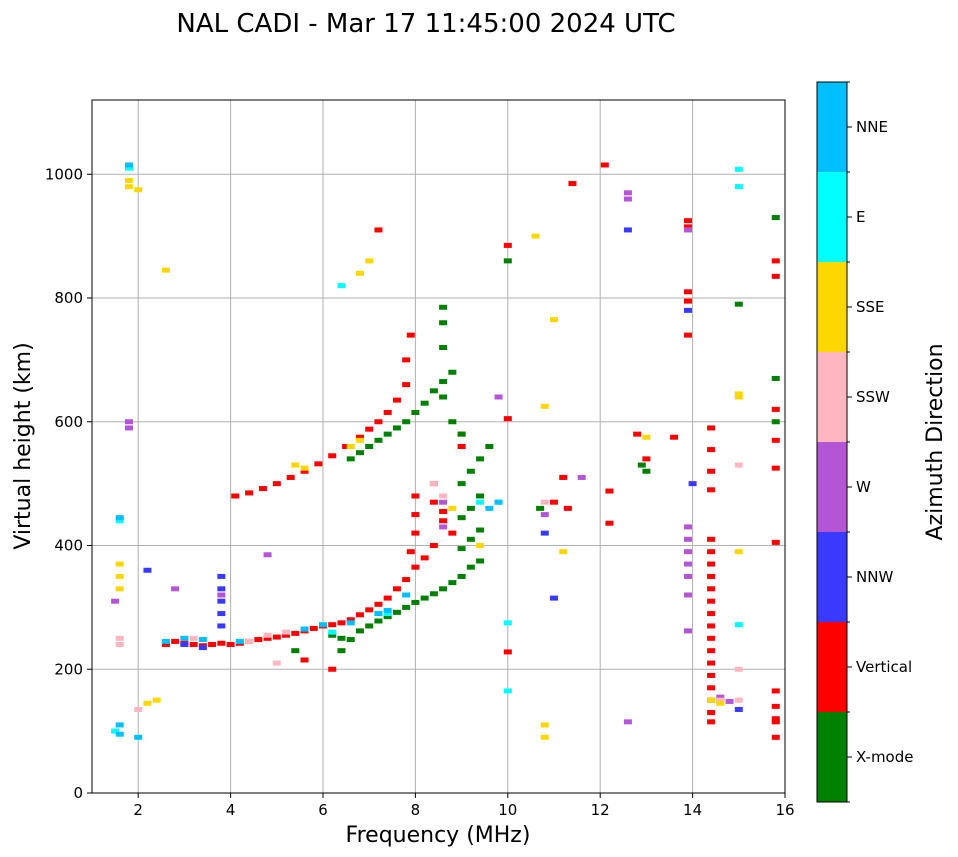 The height and width of the screenshot is (857, 958). Describe the element at coordinates (464, 806) in the screenshot. I see `x-axis-ticks: 2 4 6 8 10 12 14 16` at that location.